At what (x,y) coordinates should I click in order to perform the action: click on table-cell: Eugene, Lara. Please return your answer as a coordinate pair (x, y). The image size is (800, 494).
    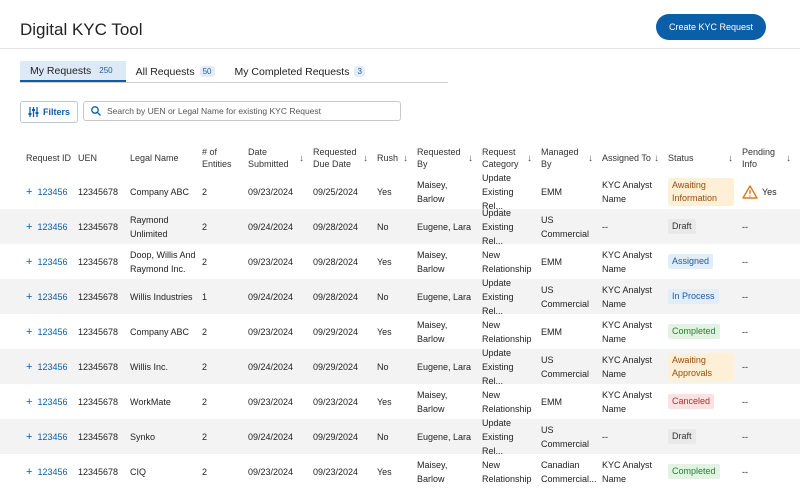
    Looking at the image, I should click on (446, 226).